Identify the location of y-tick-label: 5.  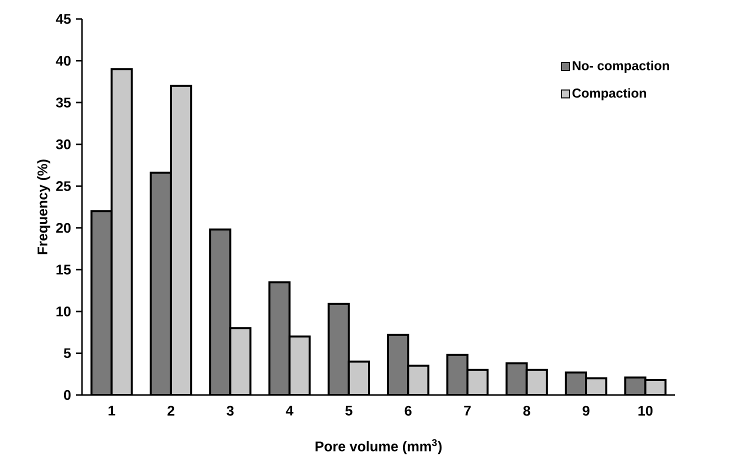
(67, 353).